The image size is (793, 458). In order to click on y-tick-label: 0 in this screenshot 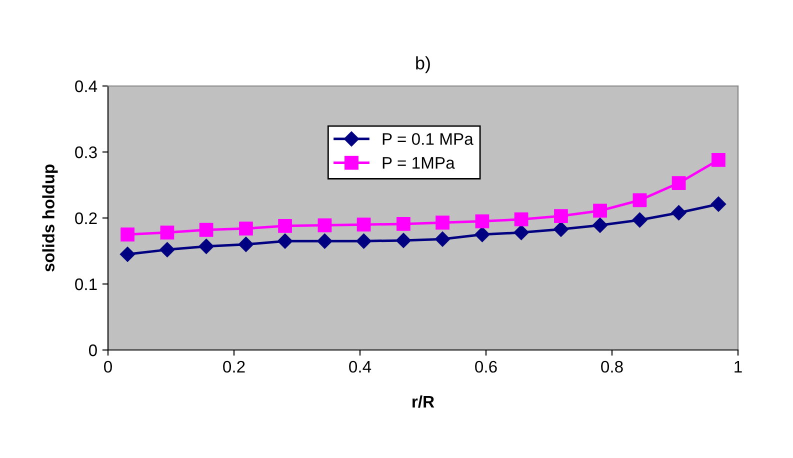, I will do `click(92, 350)`.